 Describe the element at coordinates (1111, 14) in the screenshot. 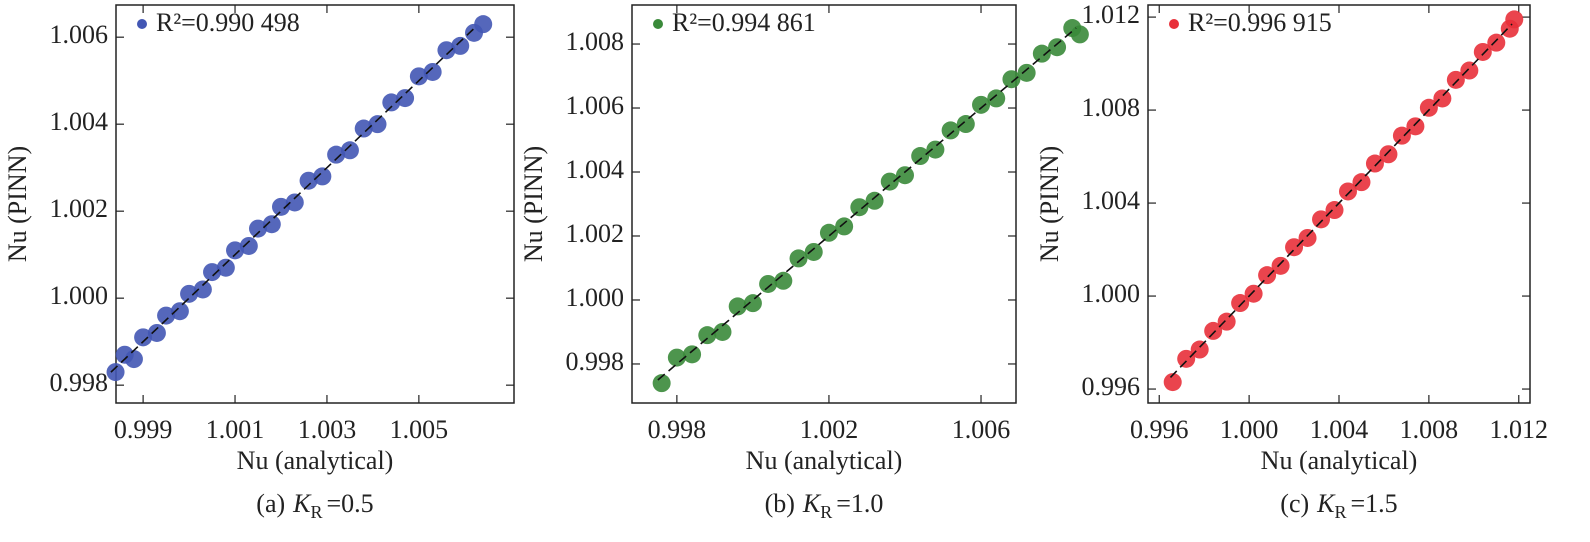

I see `y-tick-label: 1.012` at that location.